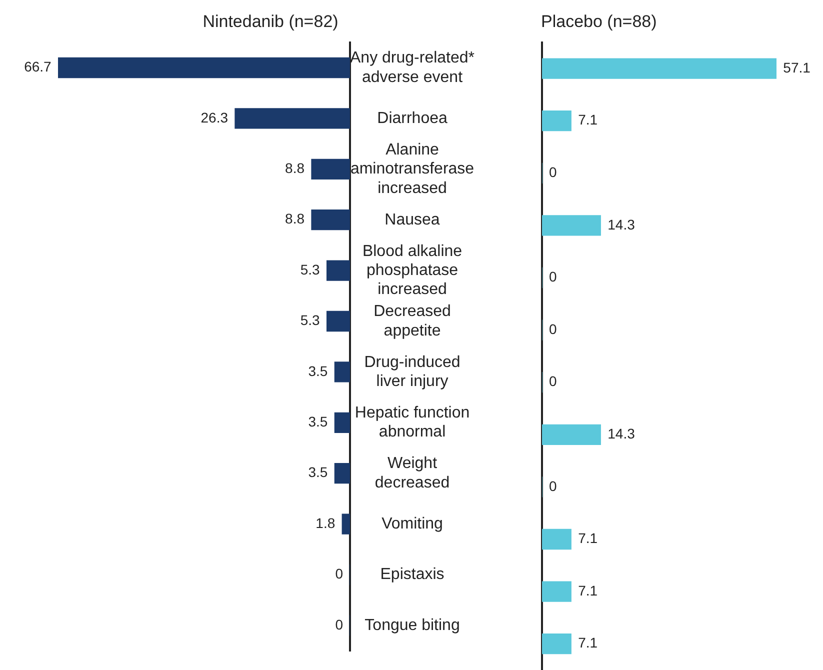 This screenshot has width=823, height=670. Describe the element at coordinates (412, 372) in the screenshot. I see `y-tick-label: Drug-induced liver injury` at that location.